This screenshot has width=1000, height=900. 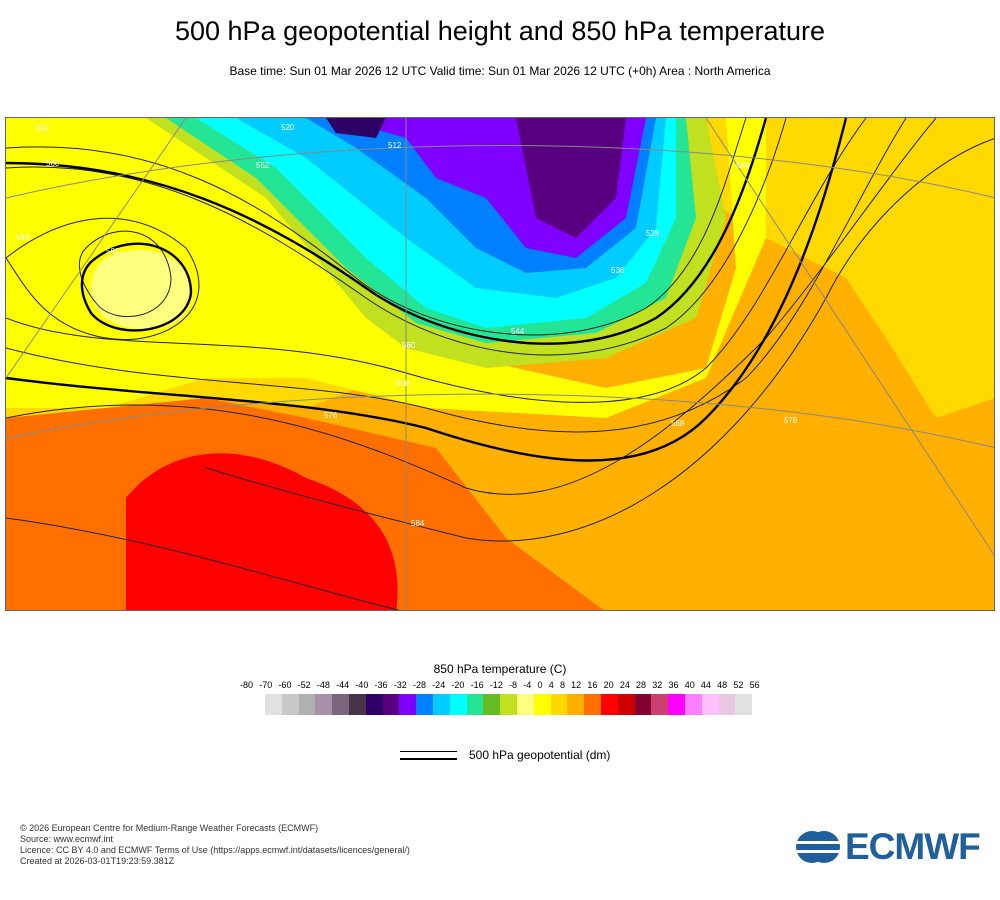 I want to click on legend-tick-label: 4, so click(x=551, y=685).